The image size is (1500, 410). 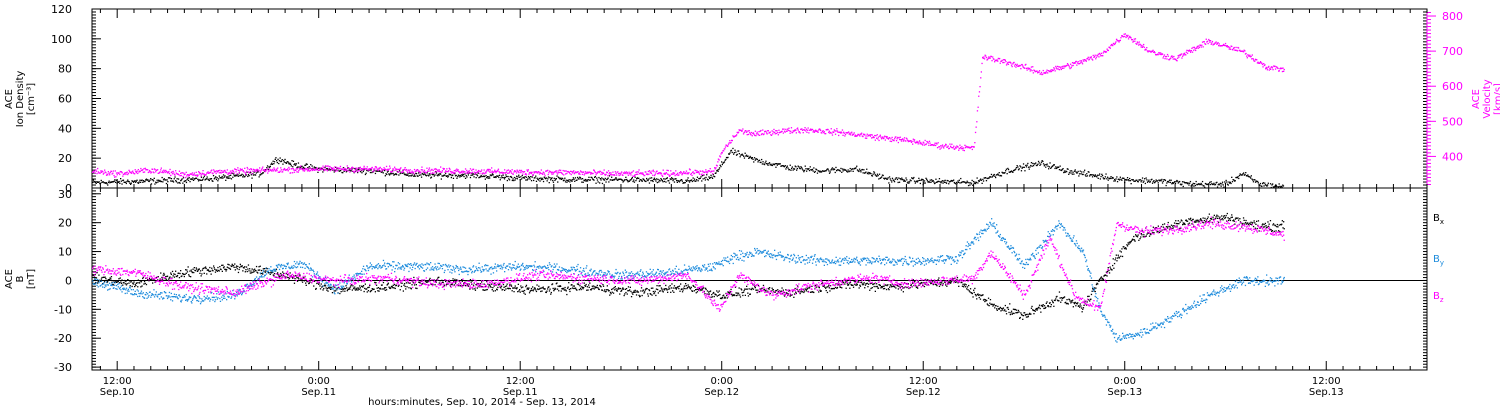 I want to click on density-series, so click(x=688, y=168).